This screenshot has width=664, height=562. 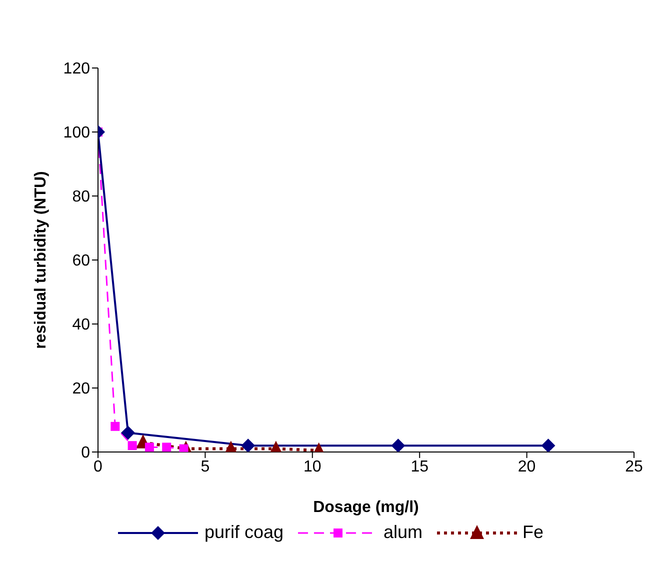 I want to click on x-tick-label: 25, so click(x=634, y=467).